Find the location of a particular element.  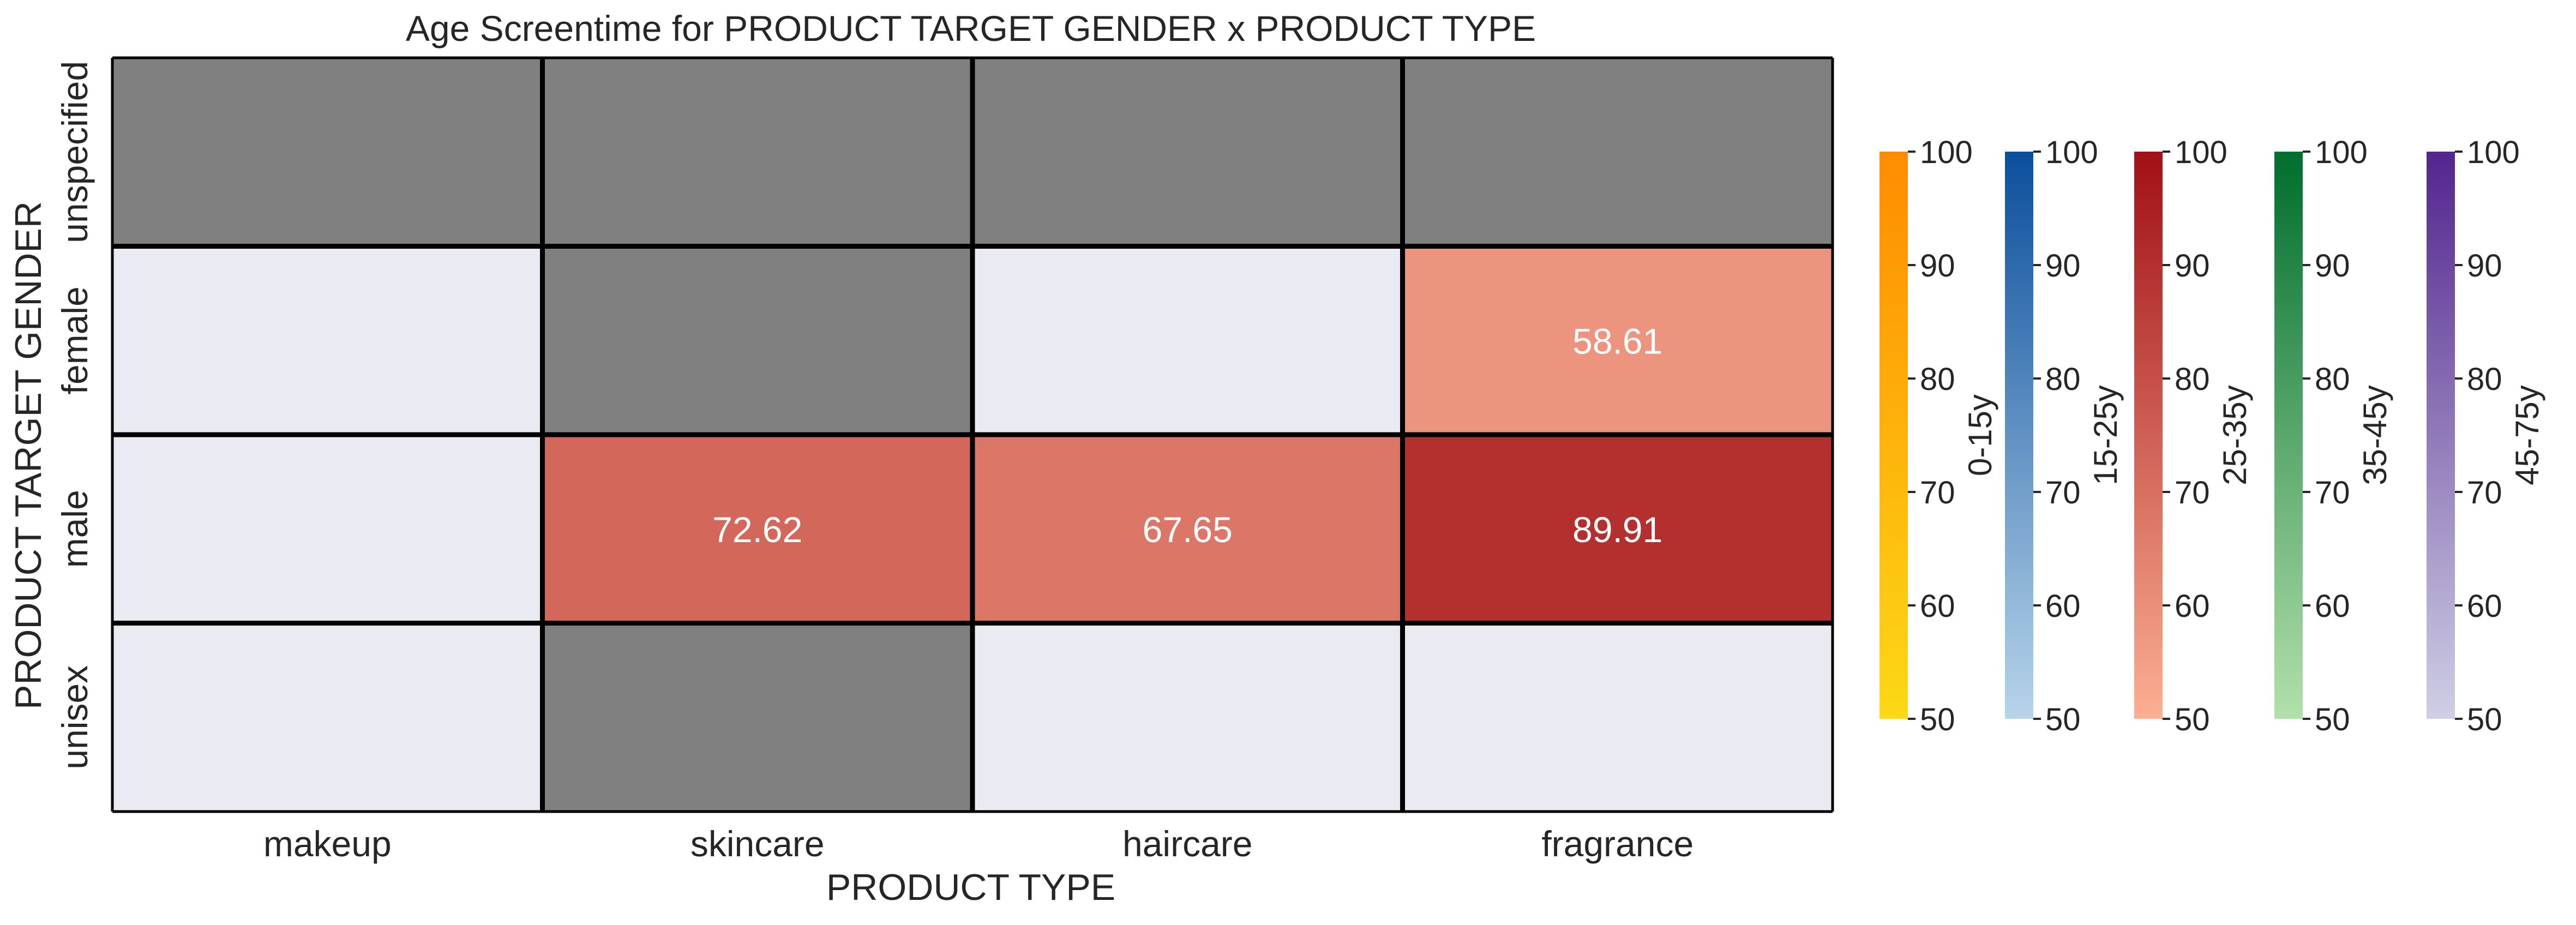

heatmap-cell-male-fragrance is located at coordinates (1618, 529).